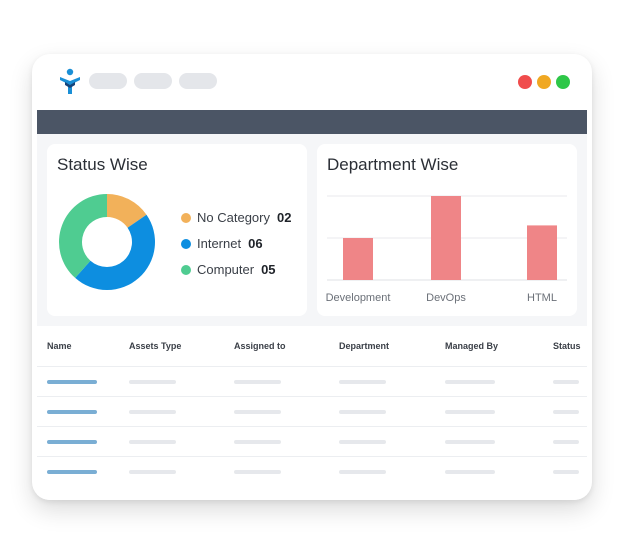 The height and width of the screenshot is (550, 624). I want to click on donut-slice-computer, so click(83, 236).